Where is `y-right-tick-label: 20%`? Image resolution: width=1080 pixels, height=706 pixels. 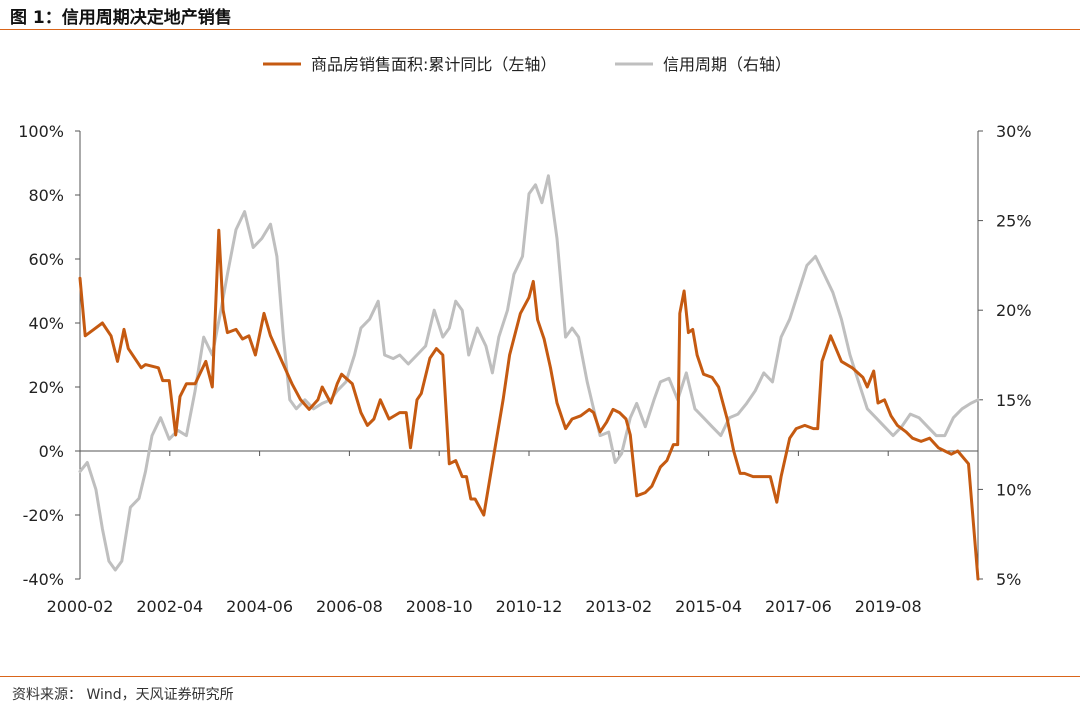
y-right-tick-label: 20% is located at coordinates (1014, 310).